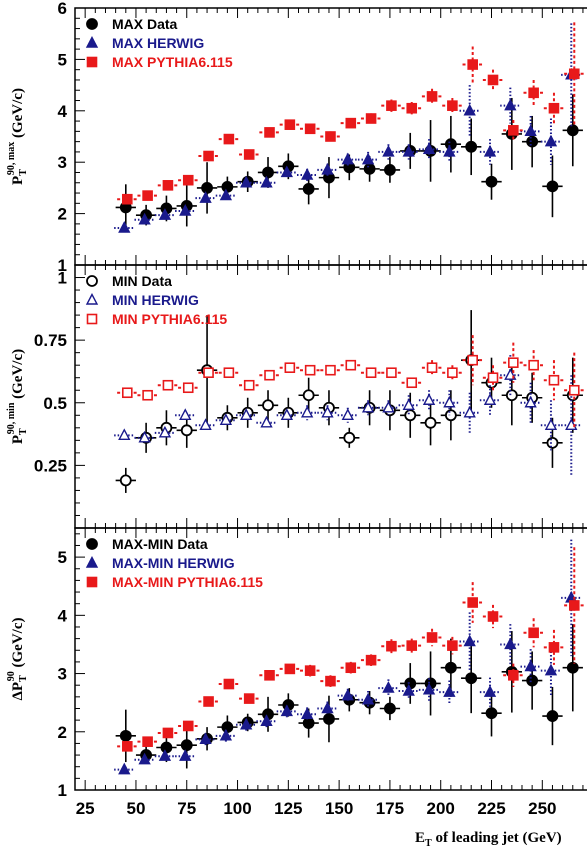 The height and width of the screenshot is (854, 587). I want to click on legend: MAX Data MAX HERWIG MAX PYTHIA6.115, so click(159, 43).